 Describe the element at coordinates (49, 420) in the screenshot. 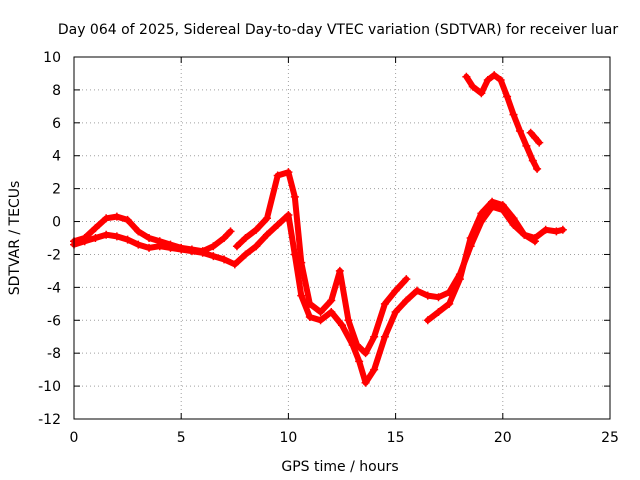

I see `y-tick-label: -12` at that location.